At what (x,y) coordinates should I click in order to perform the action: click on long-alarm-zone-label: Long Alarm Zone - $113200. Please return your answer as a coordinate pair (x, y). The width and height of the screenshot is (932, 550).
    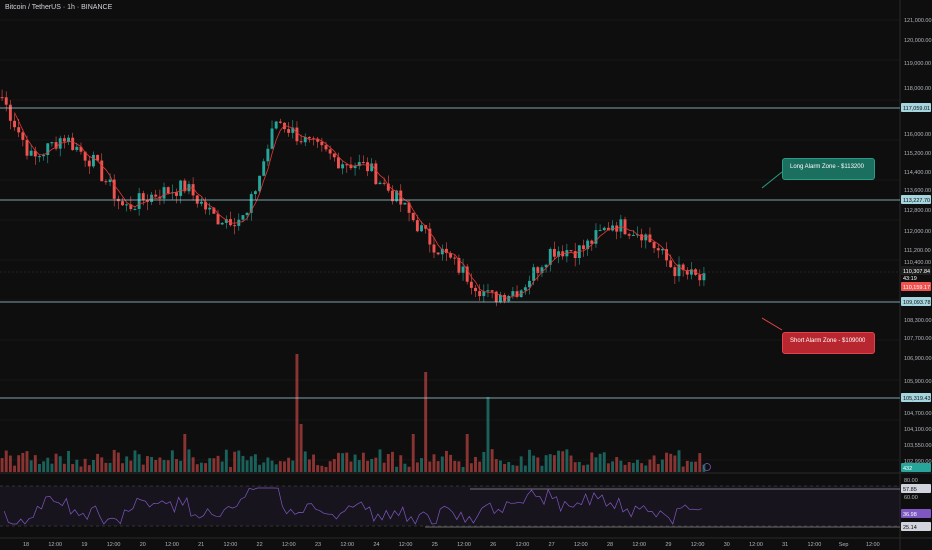
    Looking at the image, I should click on (828, 169).